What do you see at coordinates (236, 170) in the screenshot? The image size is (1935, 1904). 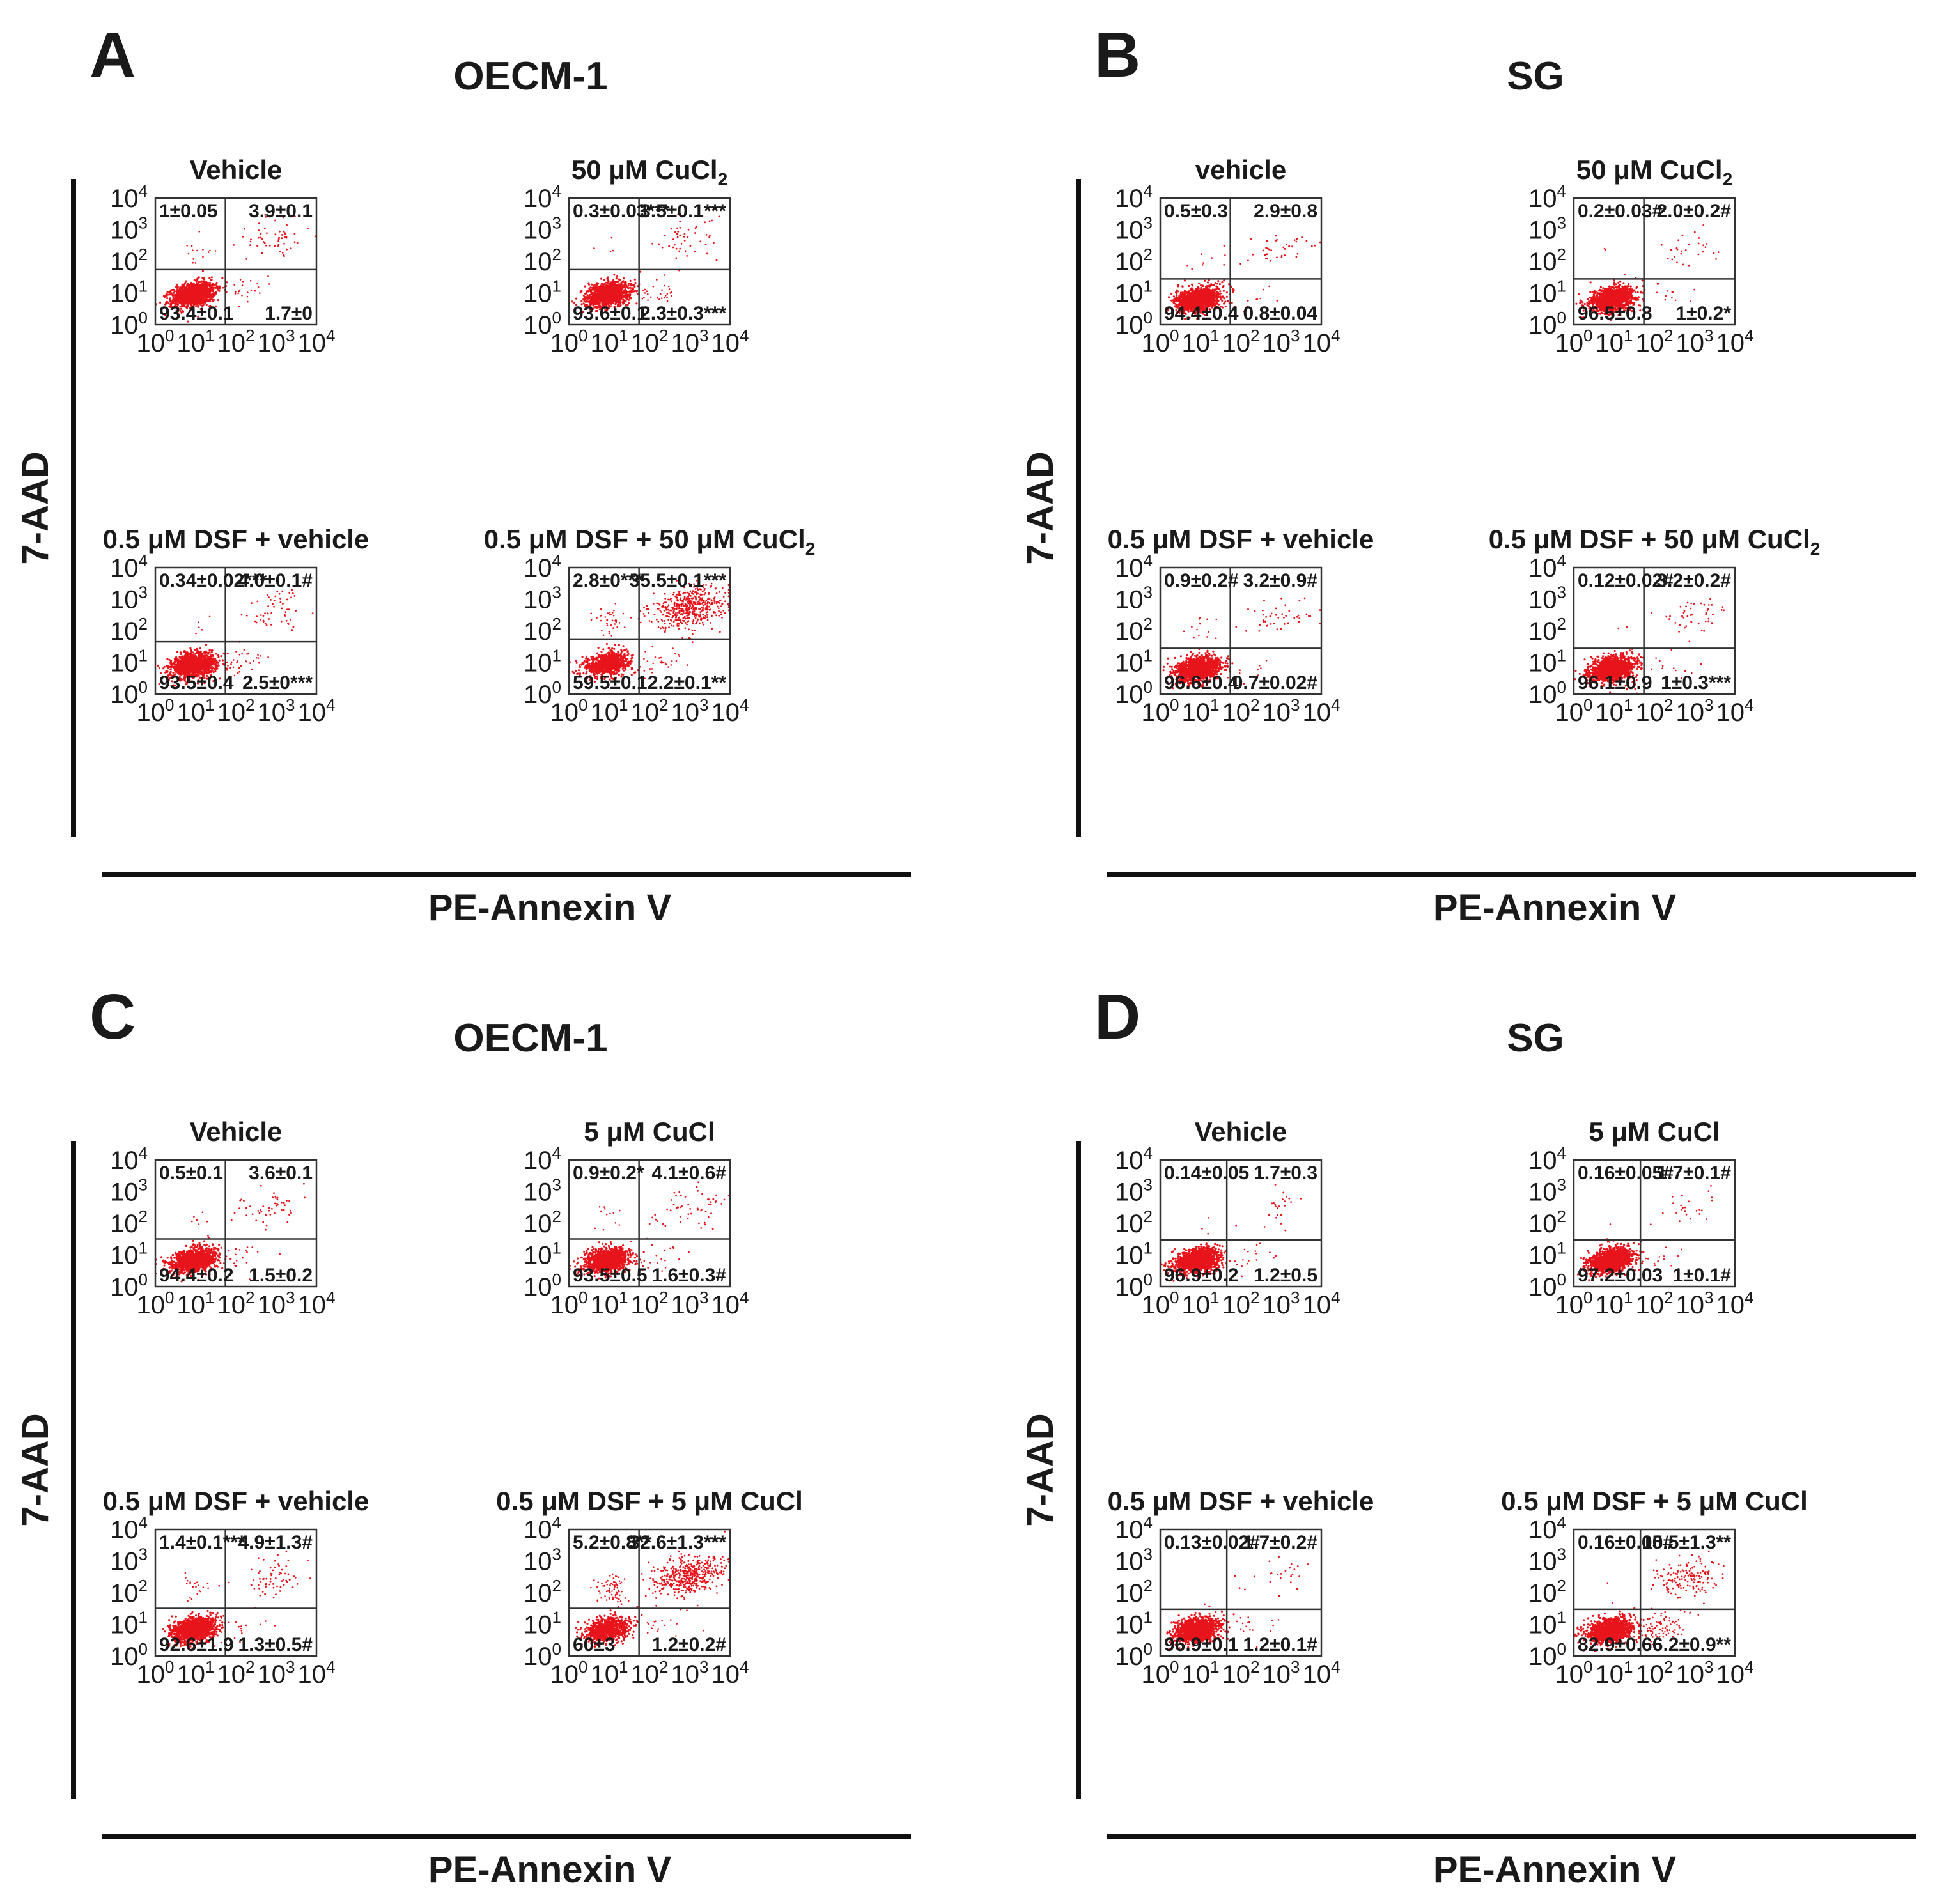 I see `plot-title-text: Vehicle` at bounding box center [236, 170].